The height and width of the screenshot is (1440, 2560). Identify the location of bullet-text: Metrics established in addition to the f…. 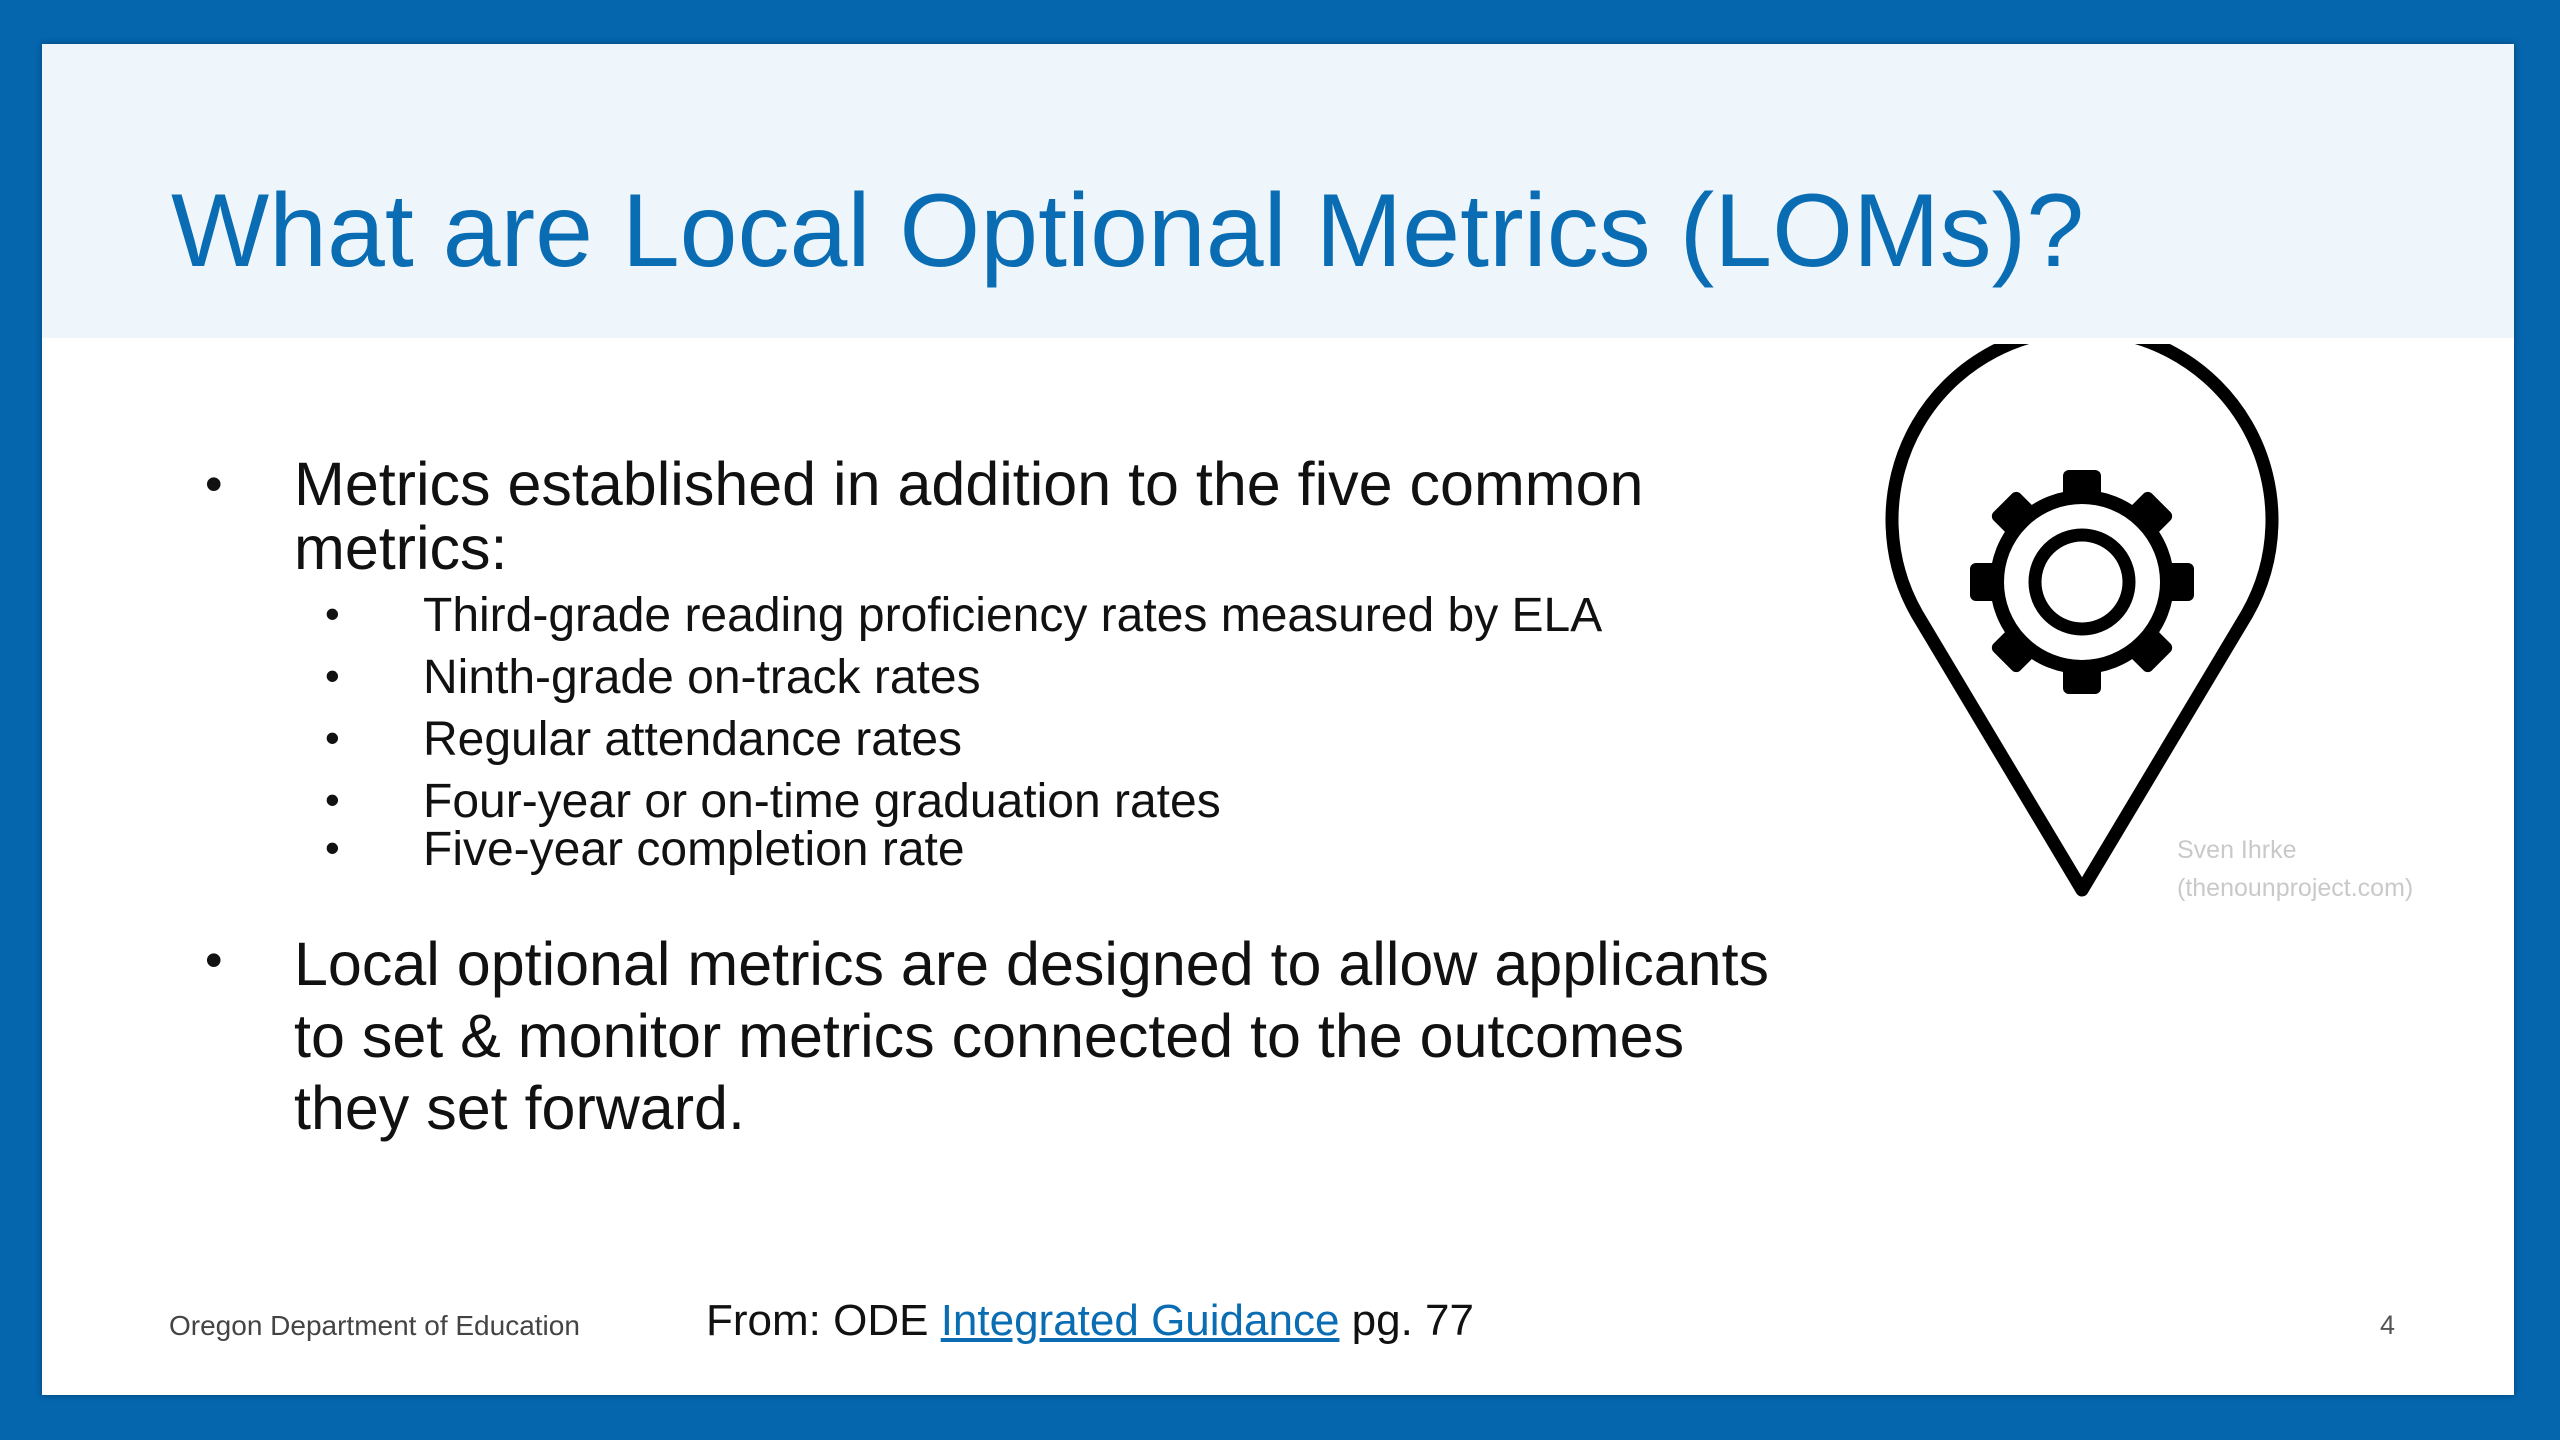
(969, 516).